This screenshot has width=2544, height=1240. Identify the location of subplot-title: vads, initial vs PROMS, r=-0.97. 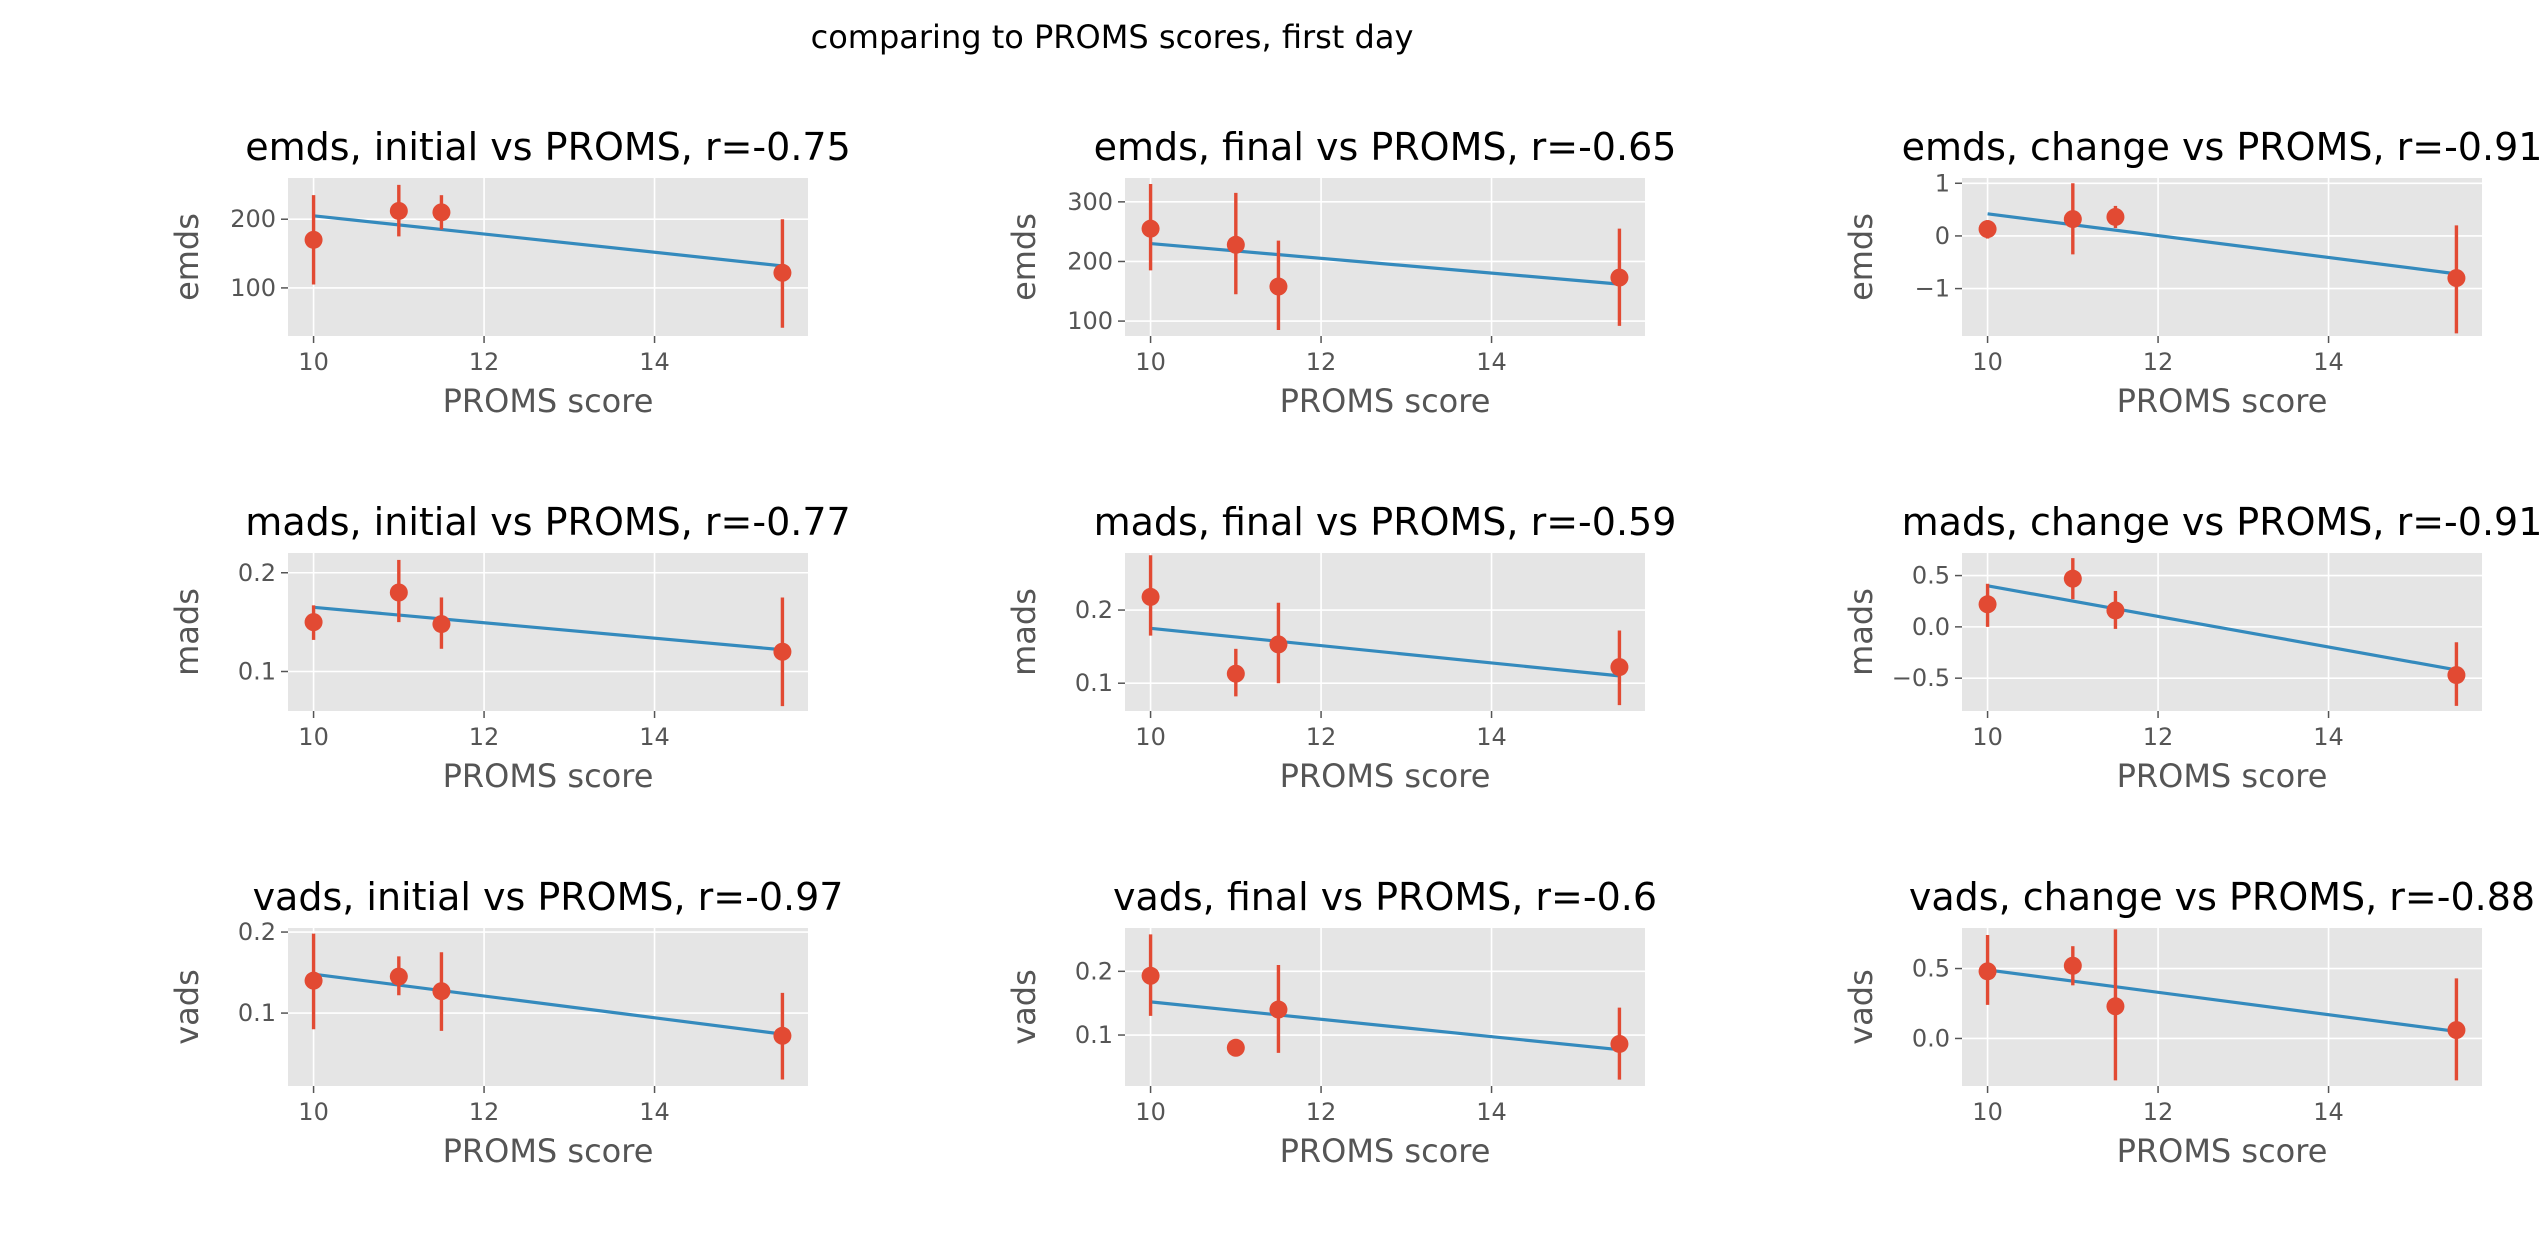
(548, 897).